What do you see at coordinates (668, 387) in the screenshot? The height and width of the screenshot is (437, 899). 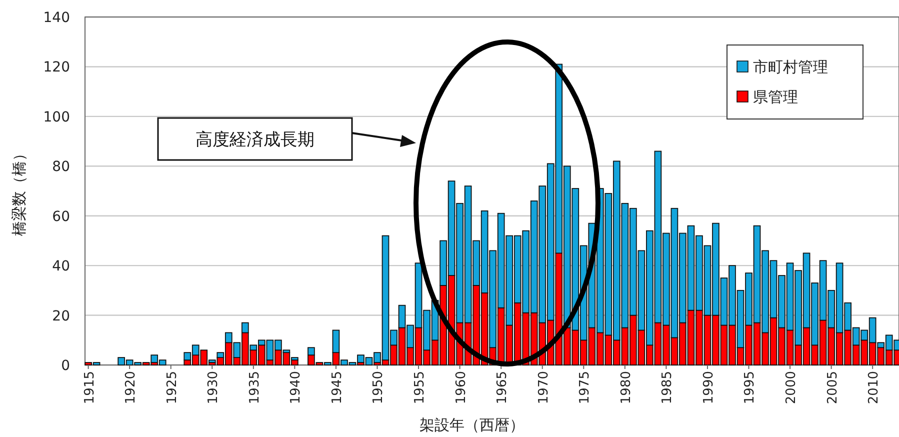 I see `x-tick-label: 1985` at bounding box center [668, 387].